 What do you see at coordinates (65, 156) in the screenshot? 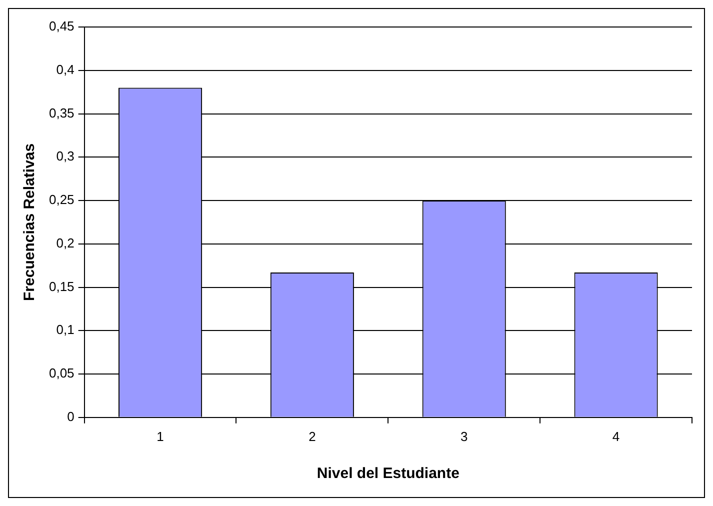
I see `y-tick-label: 0,3` at bounding box center [65, 156].